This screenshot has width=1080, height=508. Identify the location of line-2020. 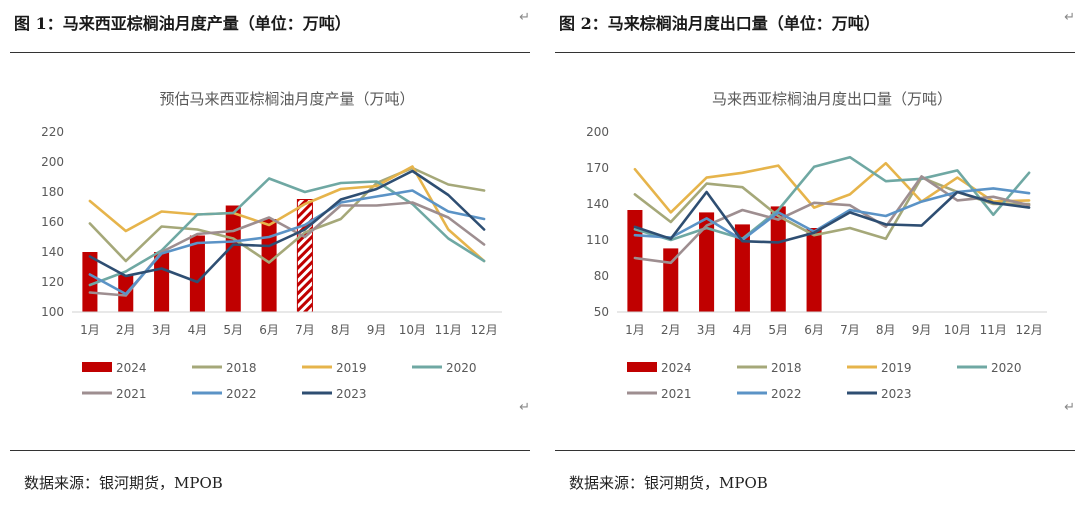
(287, 232).